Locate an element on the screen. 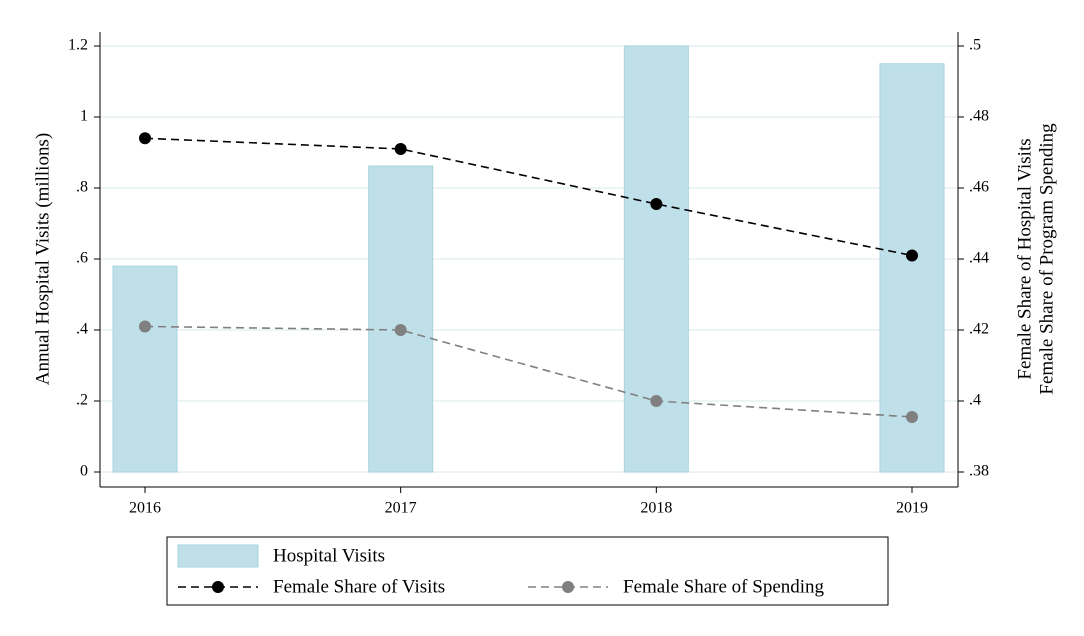  y2-tick-label: .38 is located at coordinates (979, 471).